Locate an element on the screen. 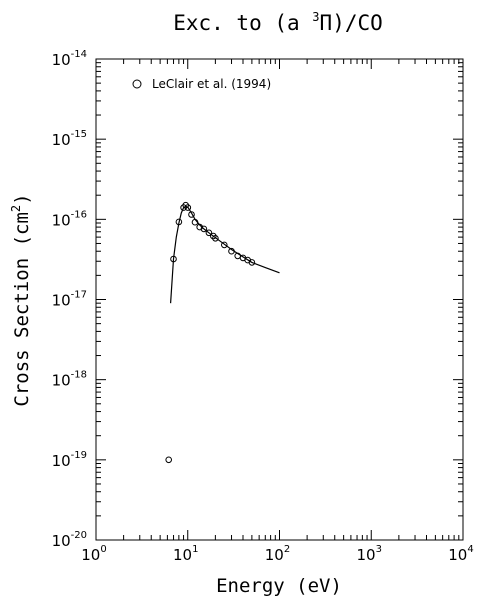 Image resolution: width=484 pixels, height=604 pixels. legend: LeClair et al. (1994) is located at coordinates (201, 84).